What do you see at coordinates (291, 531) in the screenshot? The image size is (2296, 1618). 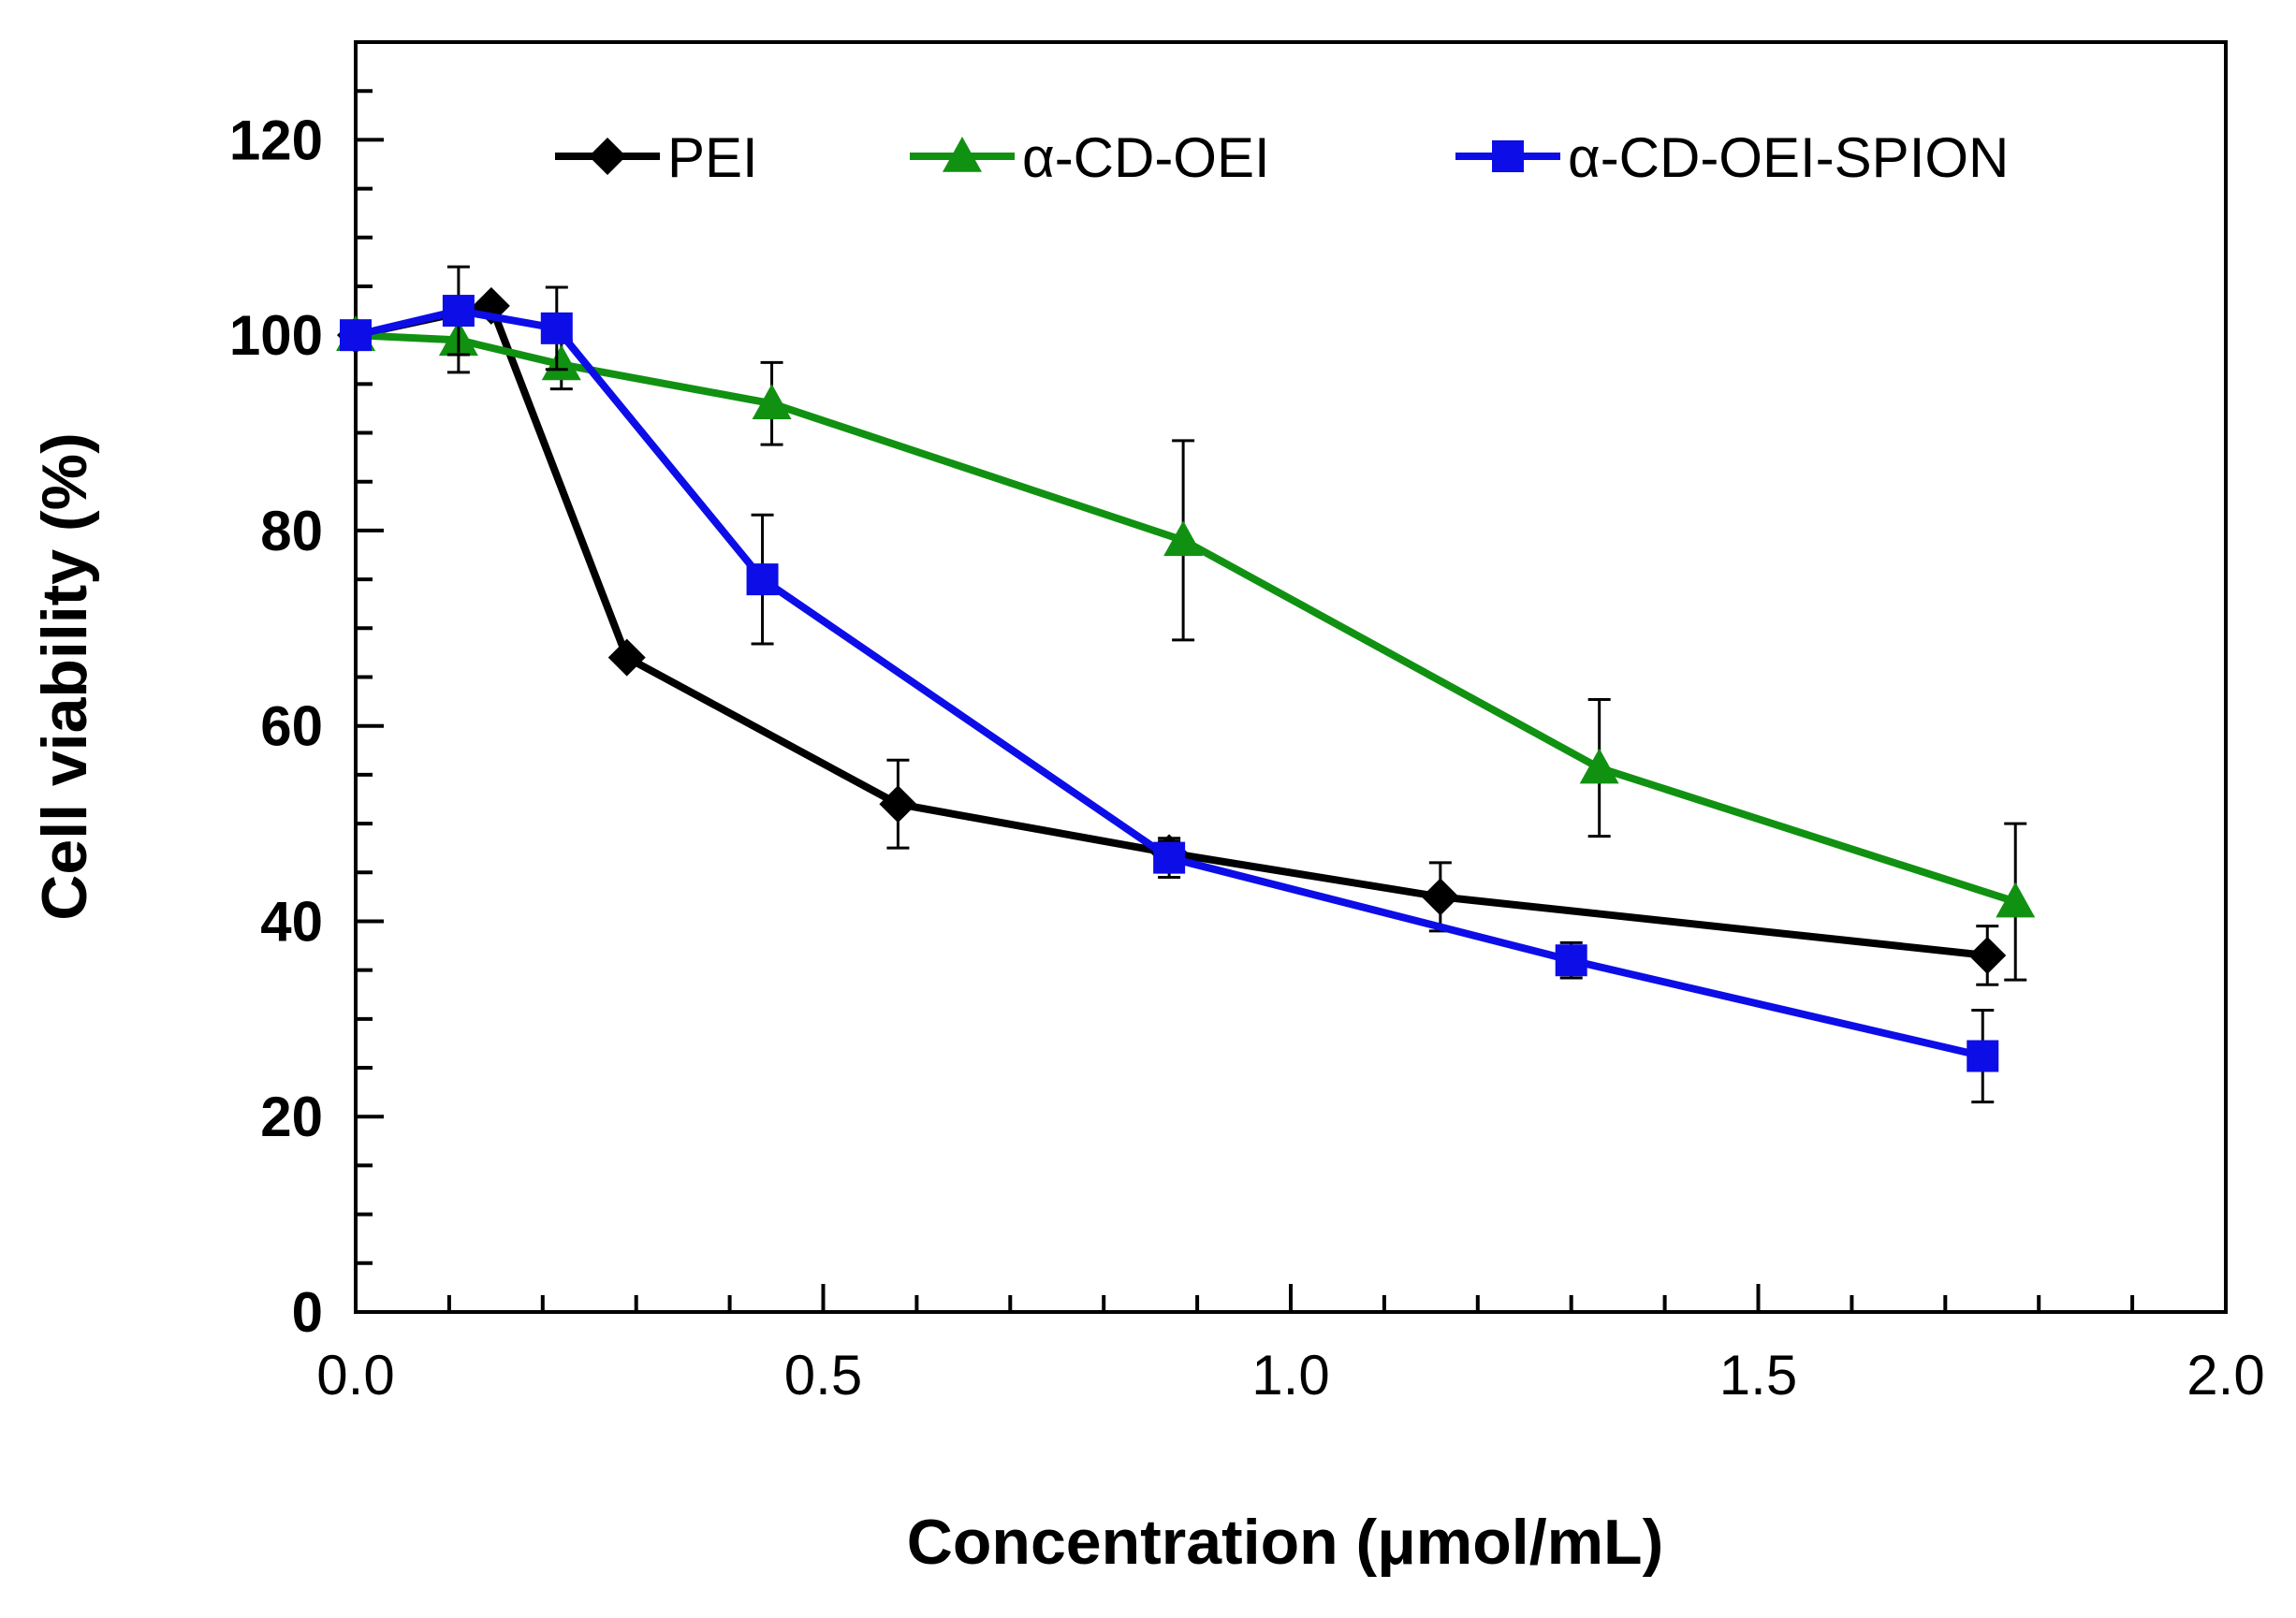 I see `y-tick-label: 80` at bounding box center [291, 531].